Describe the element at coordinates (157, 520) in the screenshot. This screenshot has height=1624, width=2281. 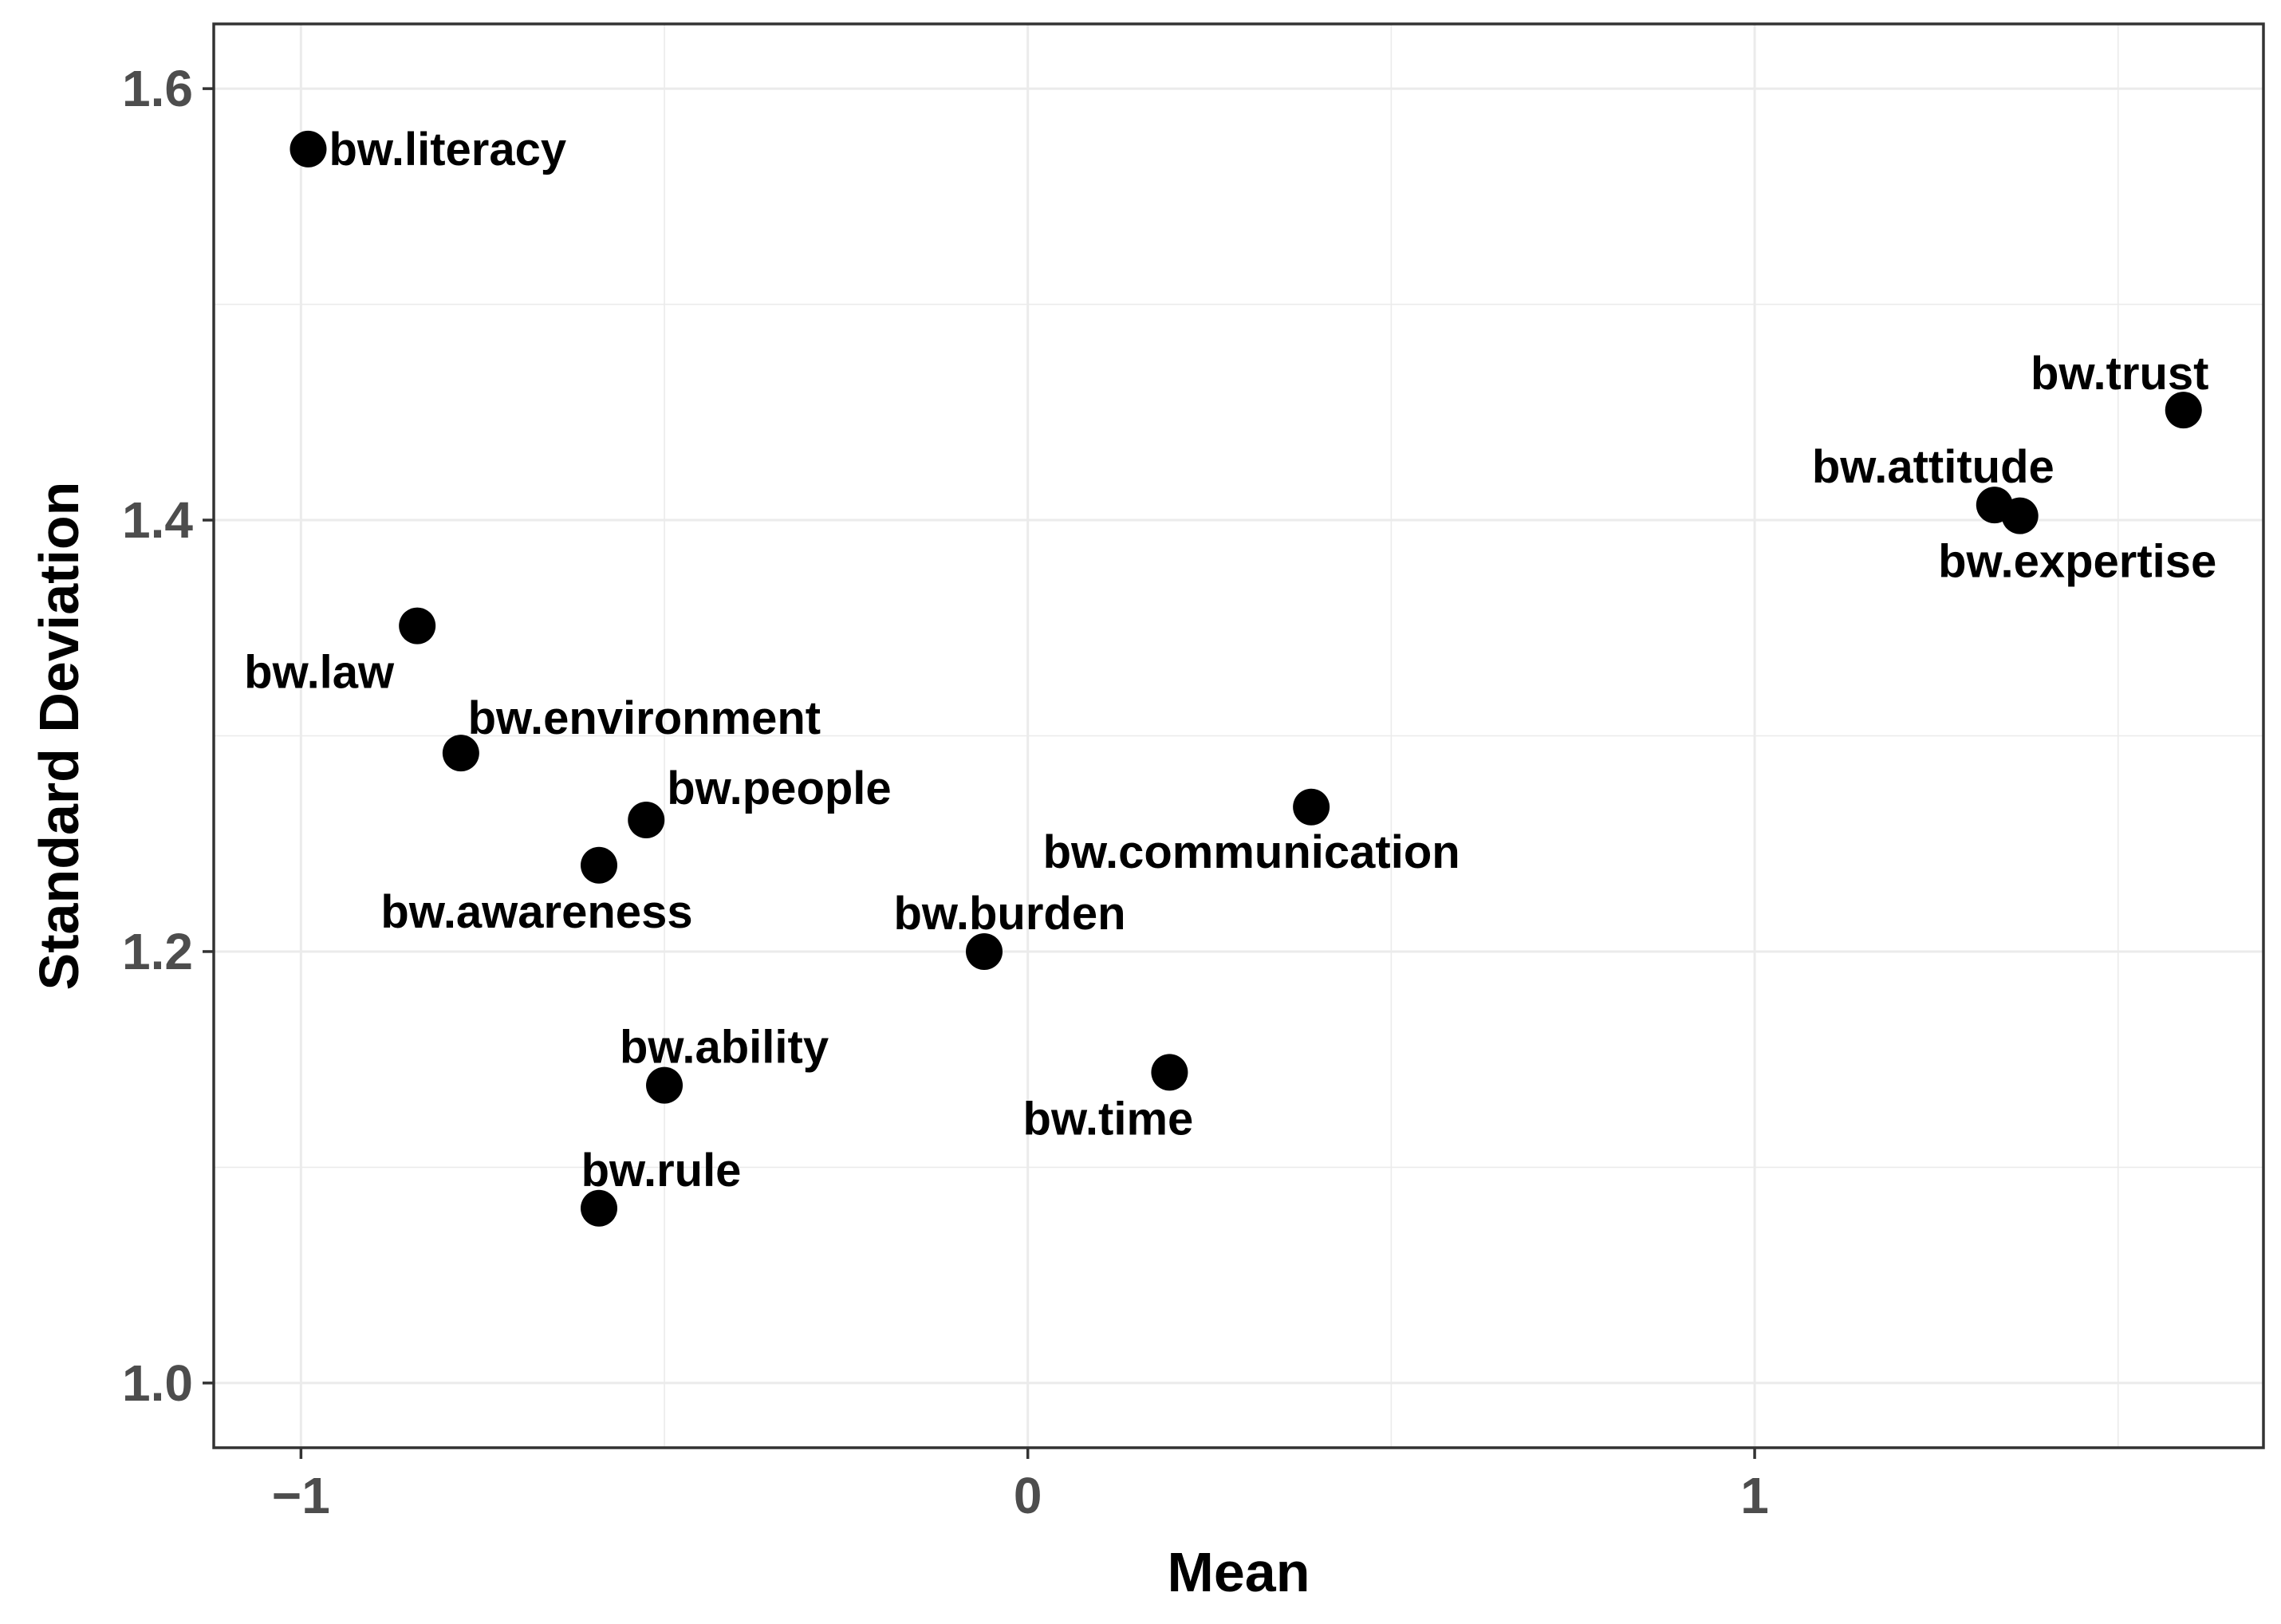
I see `y-tick-label: 1.4` at that location.